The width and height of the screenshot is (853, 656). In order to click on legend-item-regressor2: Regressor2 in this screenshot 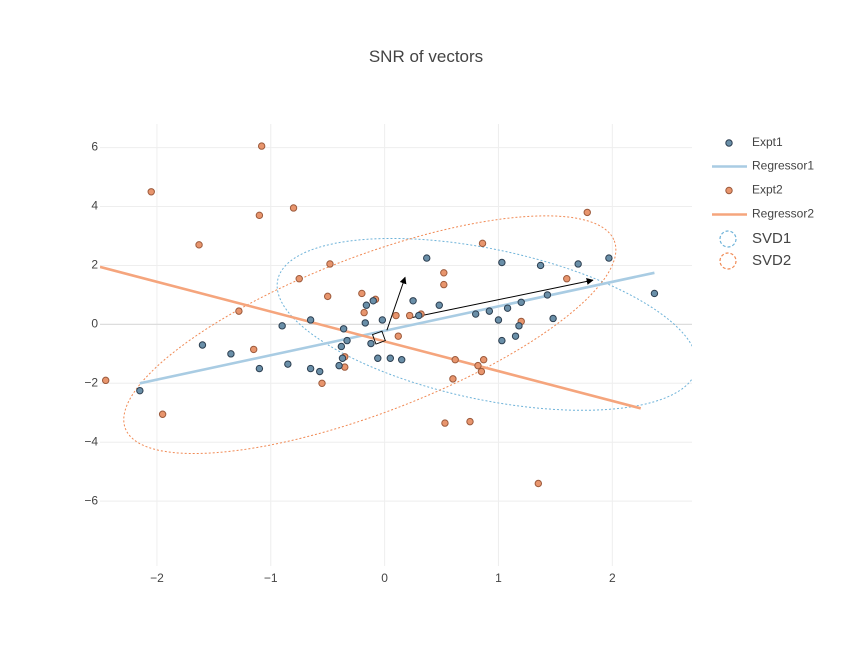, I will do `click(763, 214)`.